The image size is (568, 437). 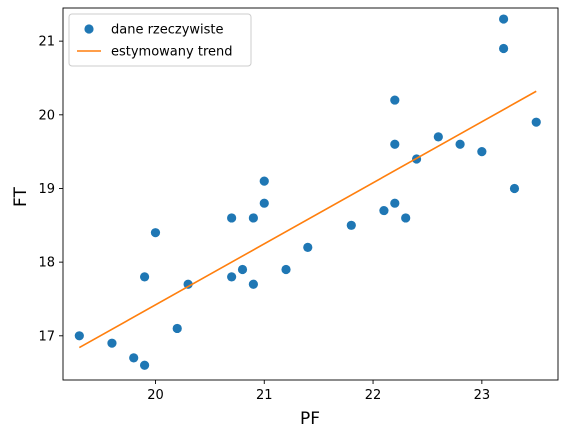 What do you see at coordinates (310, 419) in the screenshot?
I see `x-axis-label: PF` at bounding box center [310, 419].